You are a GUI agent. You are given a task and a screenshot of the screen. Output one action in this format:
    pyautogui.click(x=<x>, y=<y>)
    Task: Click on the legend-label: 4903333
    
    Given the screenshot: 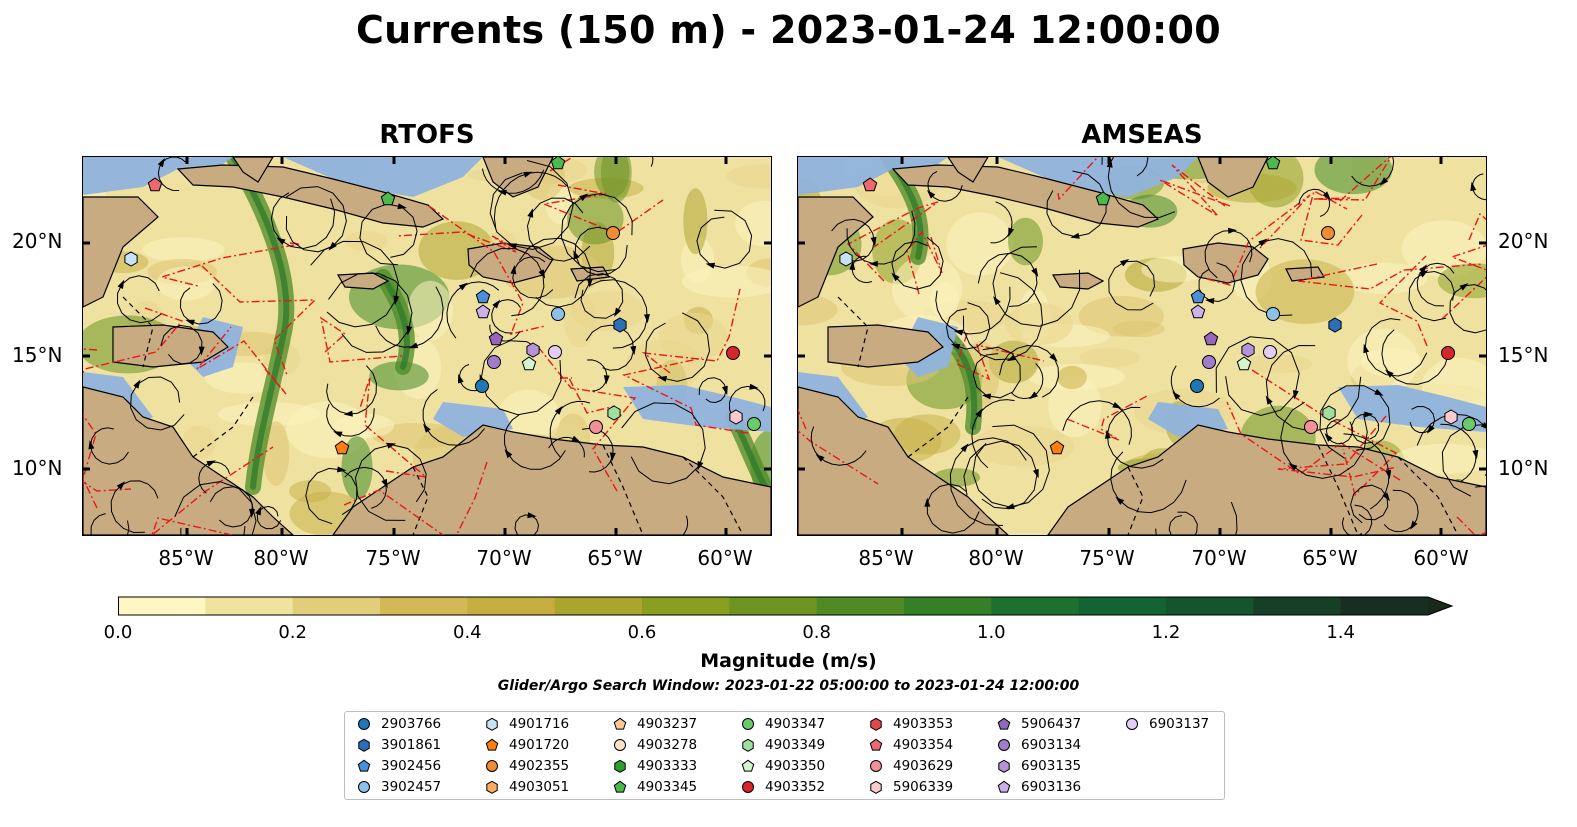 What is the action you would take?
    pyautogui.click(x=667, y=766)
    